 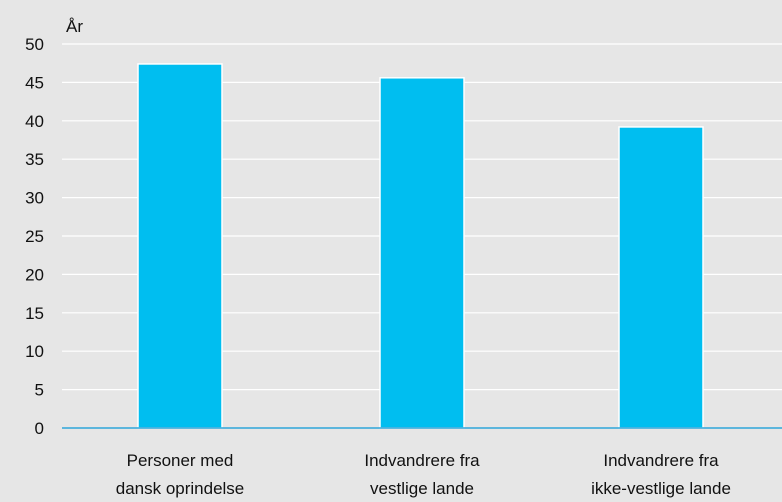 What do you see at coordinates (34, 274) in the screenshot?
I see `y-tick-label: 20` at bounding box center [34, 274].